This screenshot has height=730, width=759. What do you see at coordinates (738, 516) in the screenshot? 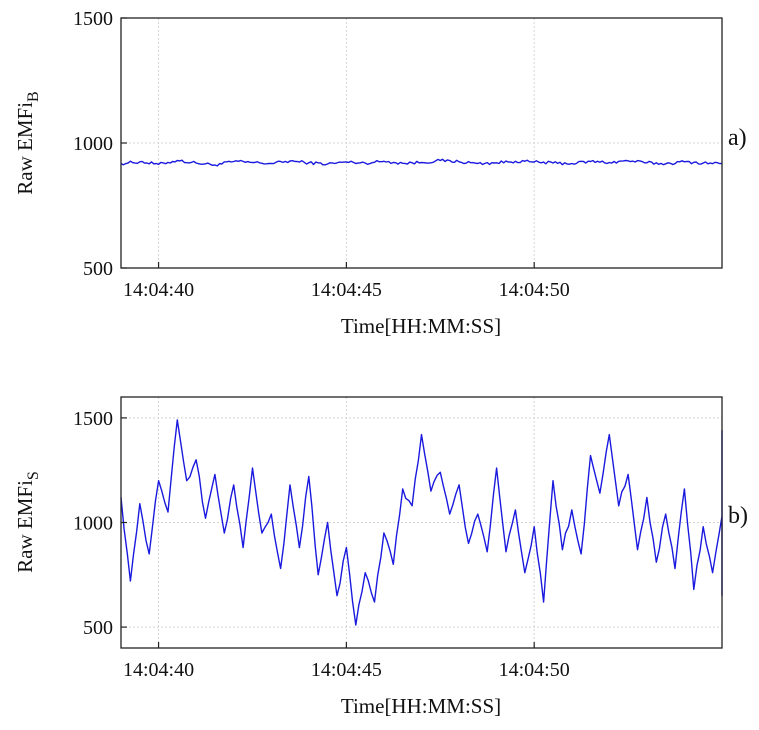
I see `panel-b-letter: b)` at bounding box center [738, 516].